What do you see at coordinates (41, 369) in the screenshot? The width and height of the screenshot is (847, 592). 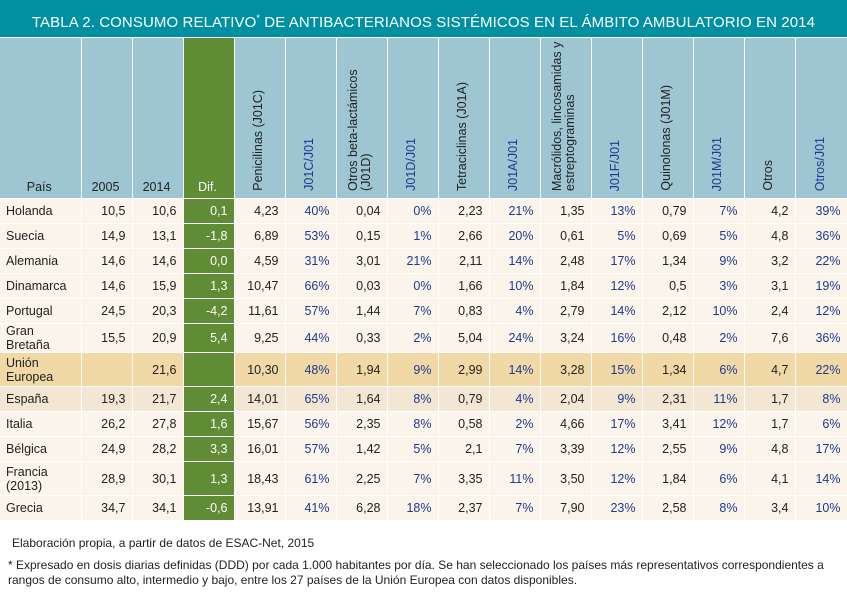 I see `country-cell: Unión Europea` at bounding box center [41, 369].